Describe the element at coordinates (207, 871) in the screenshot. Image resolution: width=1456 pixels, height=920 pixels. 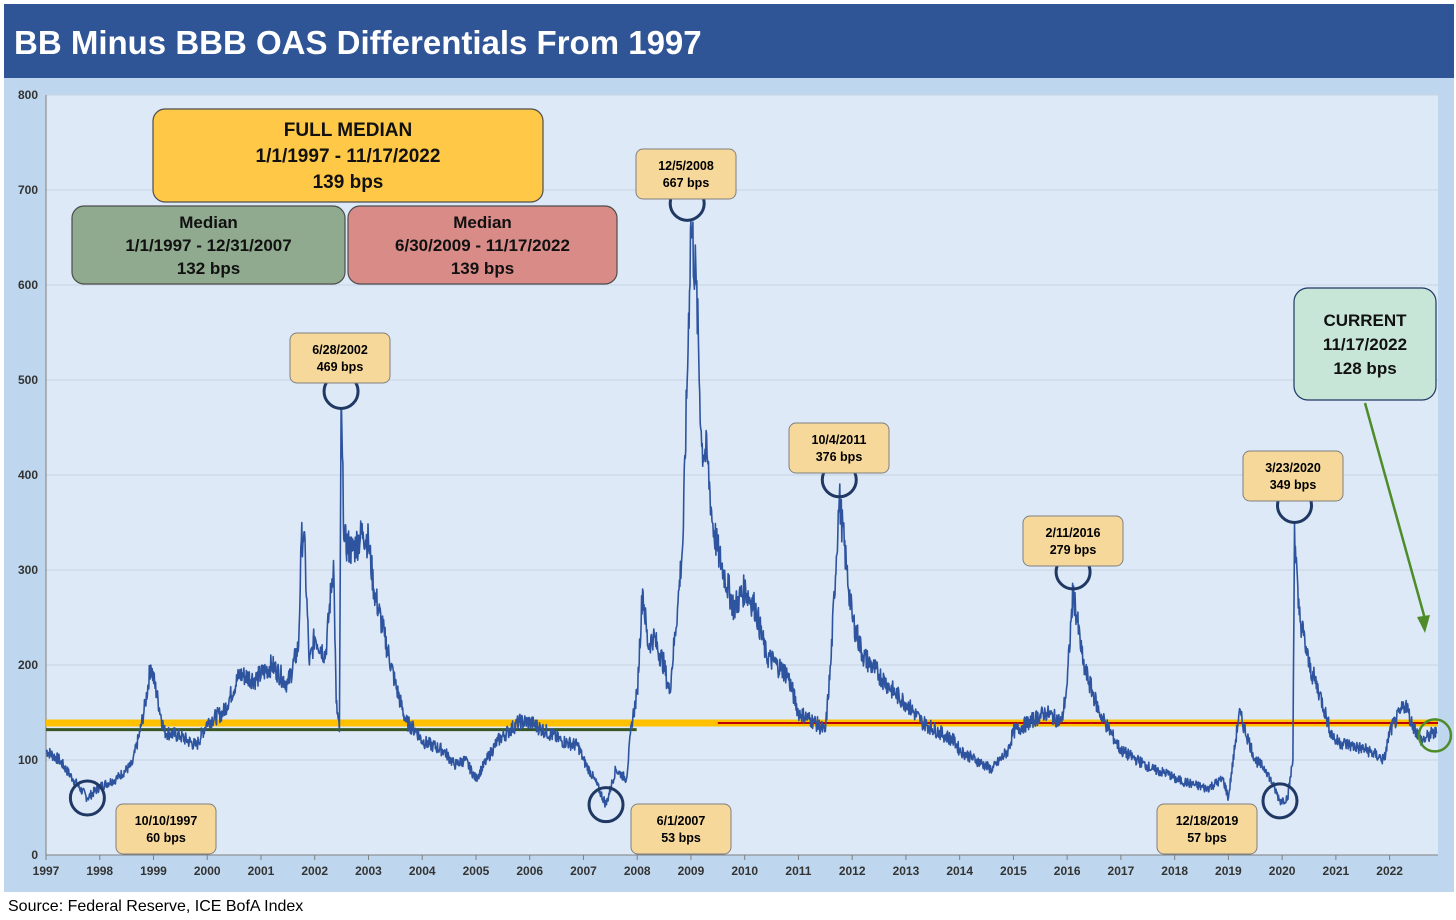
I see `x-tick-label: 2000` at that location.